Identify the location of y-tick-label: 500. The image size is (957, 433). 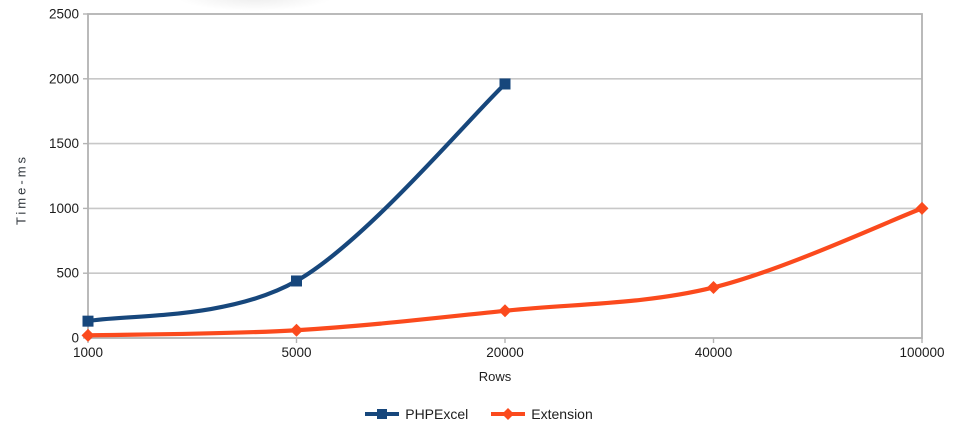
(67, 273).